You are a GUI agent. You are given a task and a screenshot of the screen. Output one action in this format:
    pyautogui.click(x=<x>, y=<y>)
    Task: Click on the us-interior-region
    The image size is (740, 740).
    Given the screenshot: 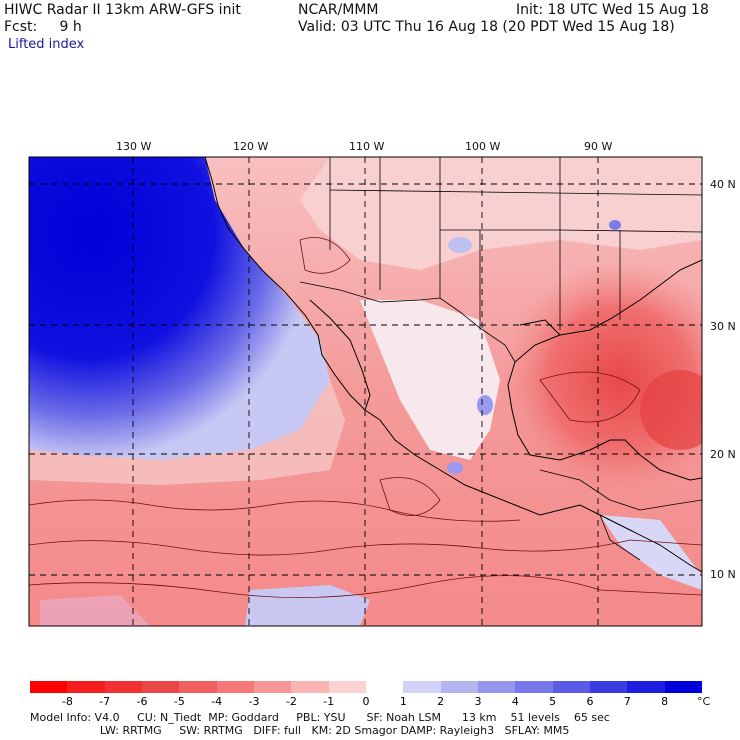 What is the action you would take?
    pyautogui.click(x=501, y=213)
    